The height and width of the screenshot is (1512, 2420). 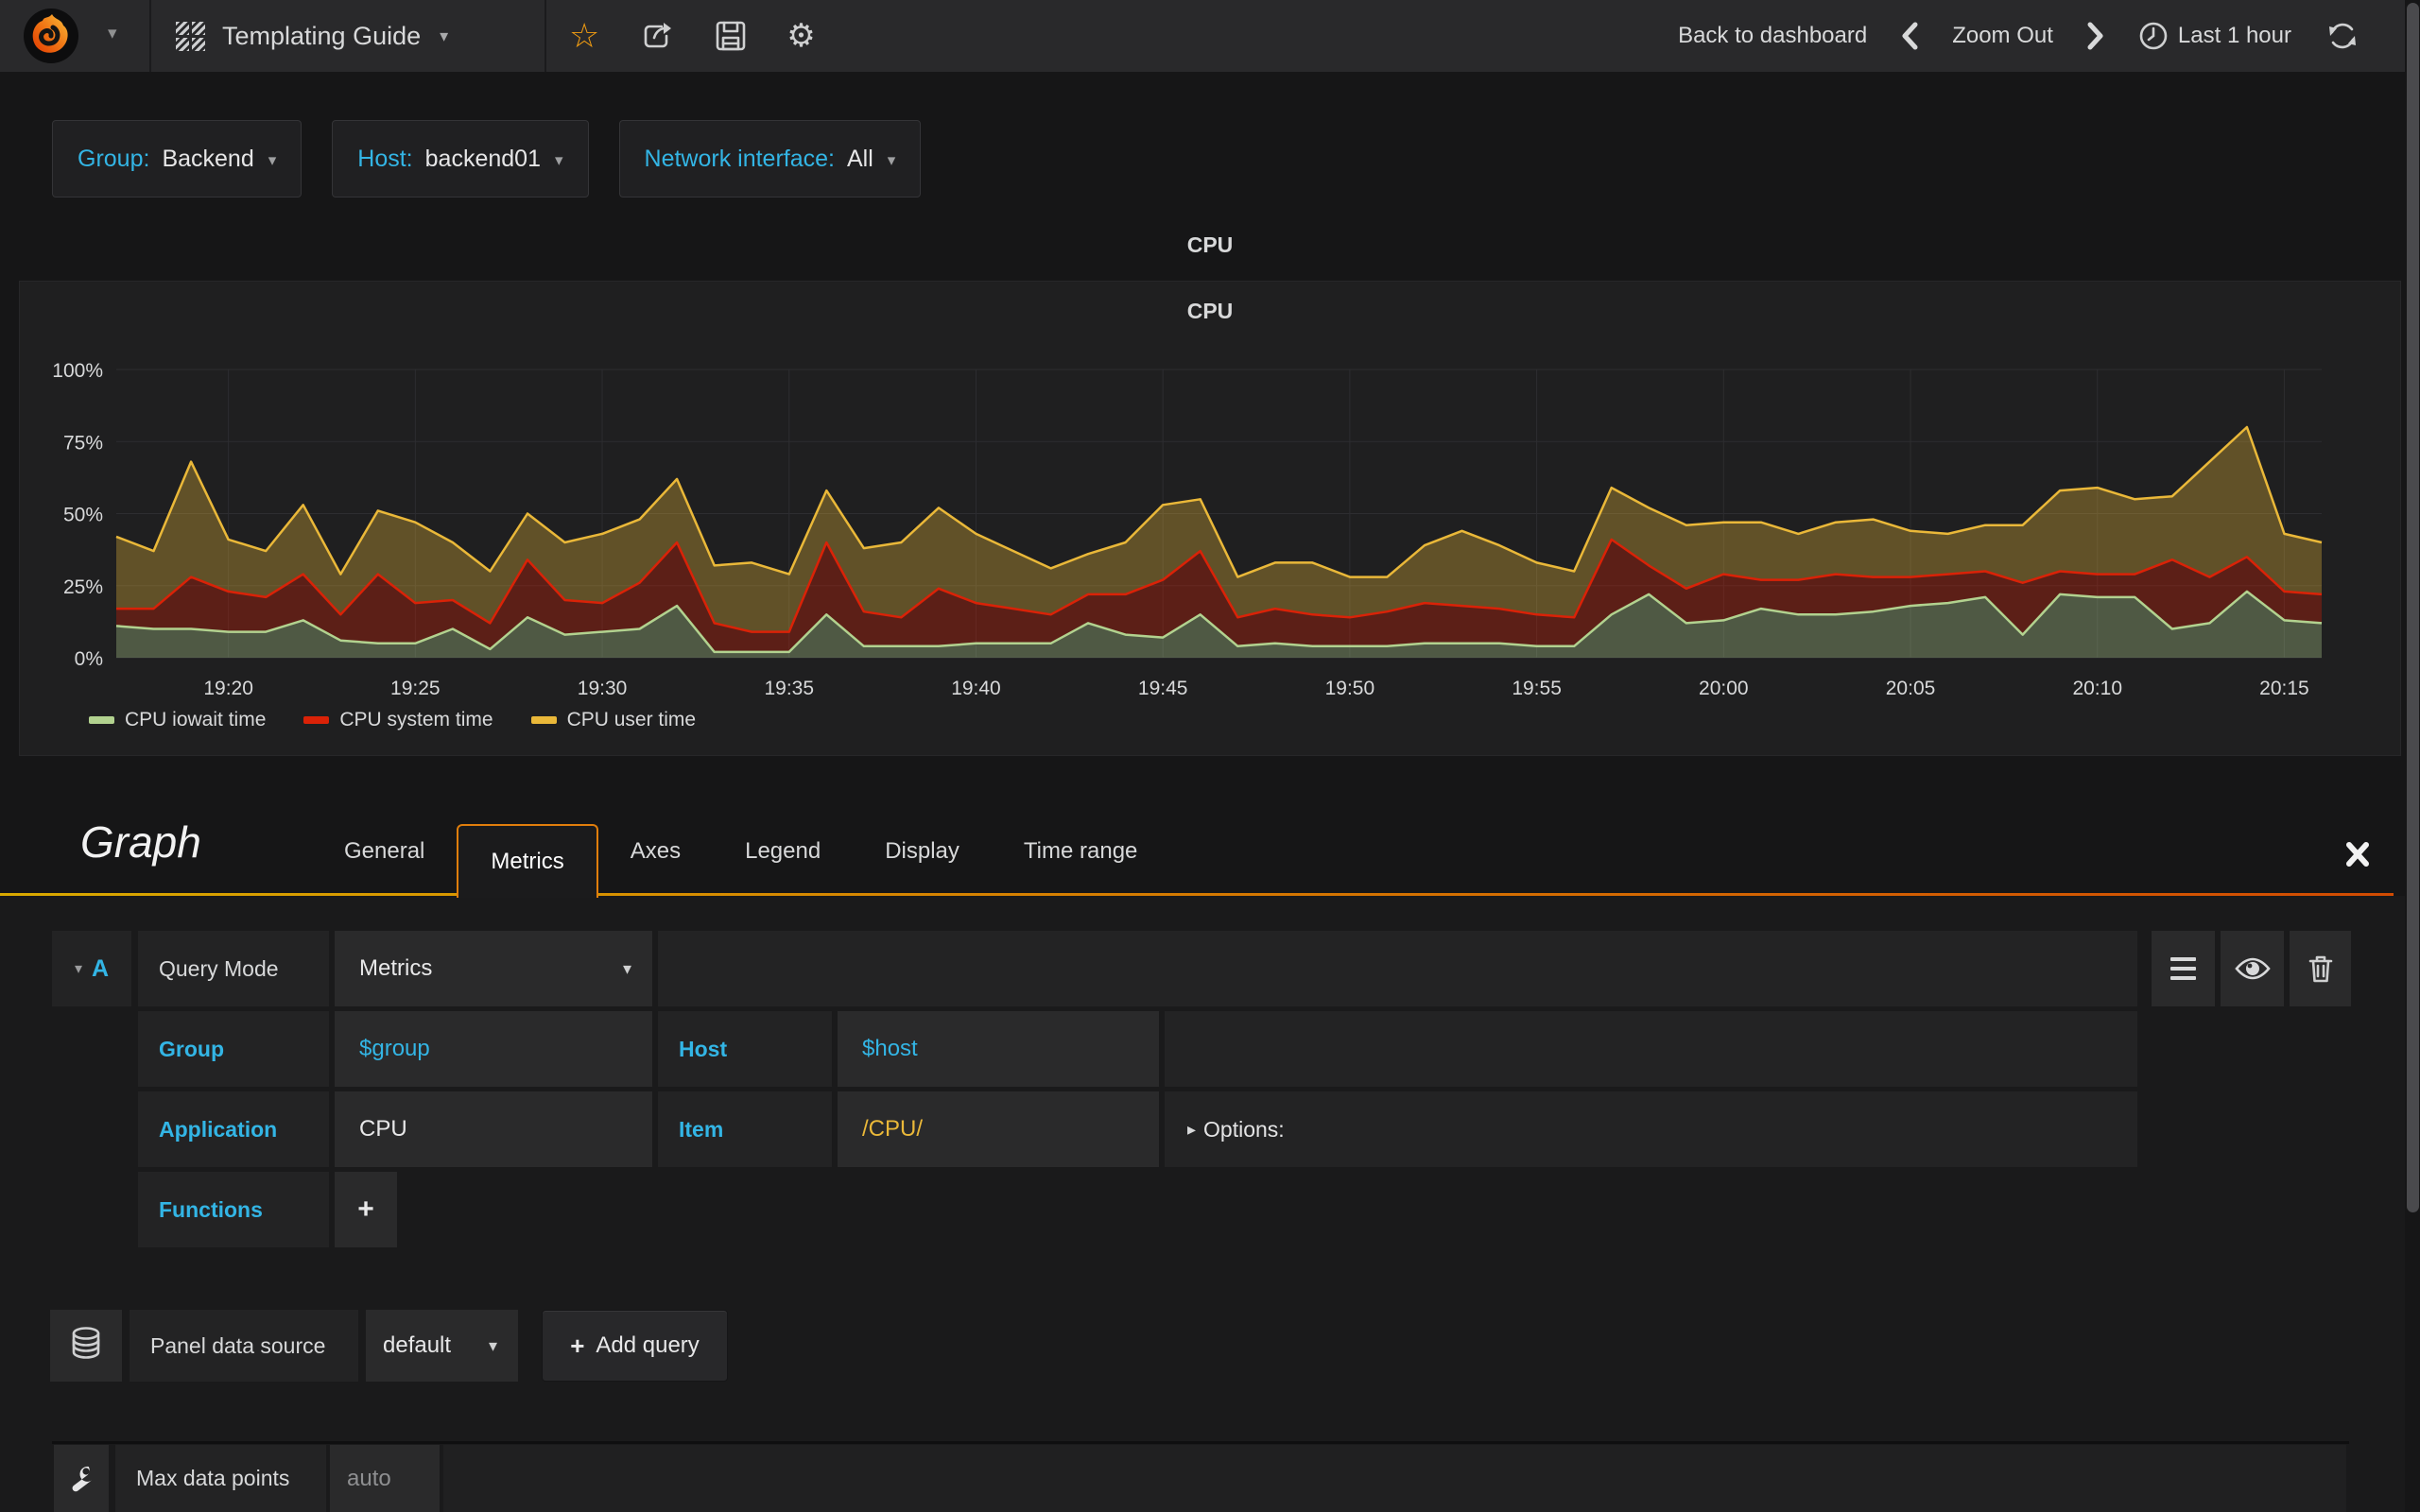 I want to click on menu-icon, so click(x=2183, y=968).